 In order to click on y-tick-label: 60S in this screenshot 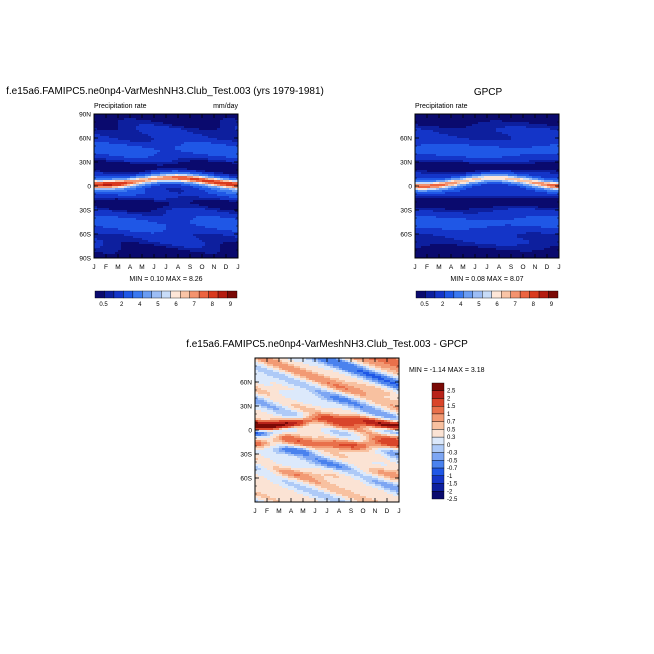, I will do `click(85, 234)`.